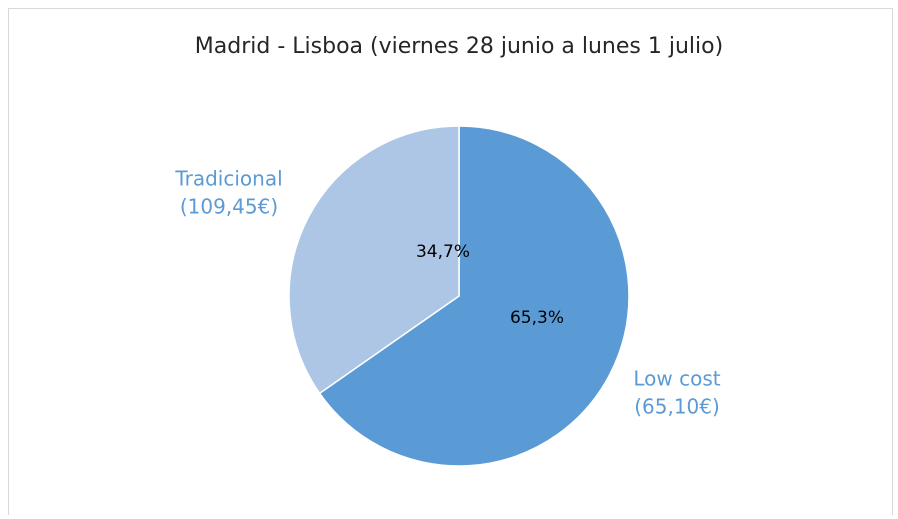 This screenshot has width=898, height=519. I want to click on category-note: (109,45€), so click(229, 207).